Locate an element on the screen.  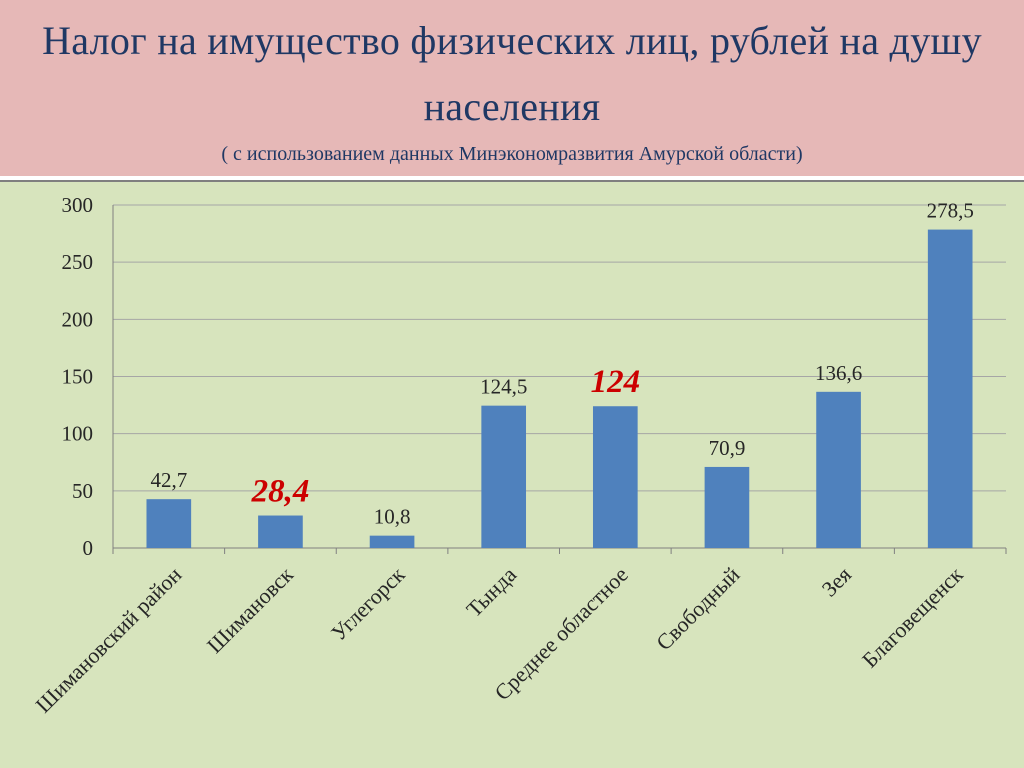
y-tick-label: 50 is located at coordinates (82, 491).